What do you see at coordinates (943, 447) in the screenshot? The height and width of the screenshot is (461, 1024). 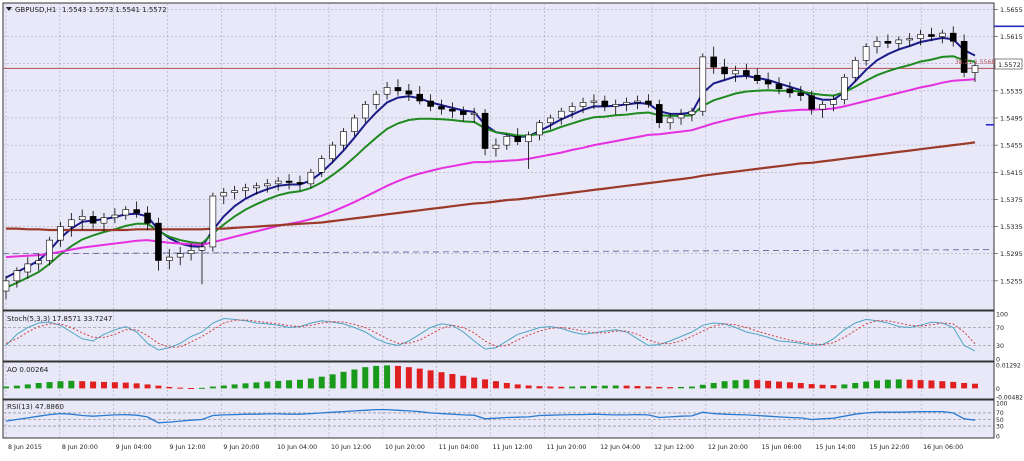 I see `time-tick-label: 16 Jun 06:00` at bounding box center [943, 447].